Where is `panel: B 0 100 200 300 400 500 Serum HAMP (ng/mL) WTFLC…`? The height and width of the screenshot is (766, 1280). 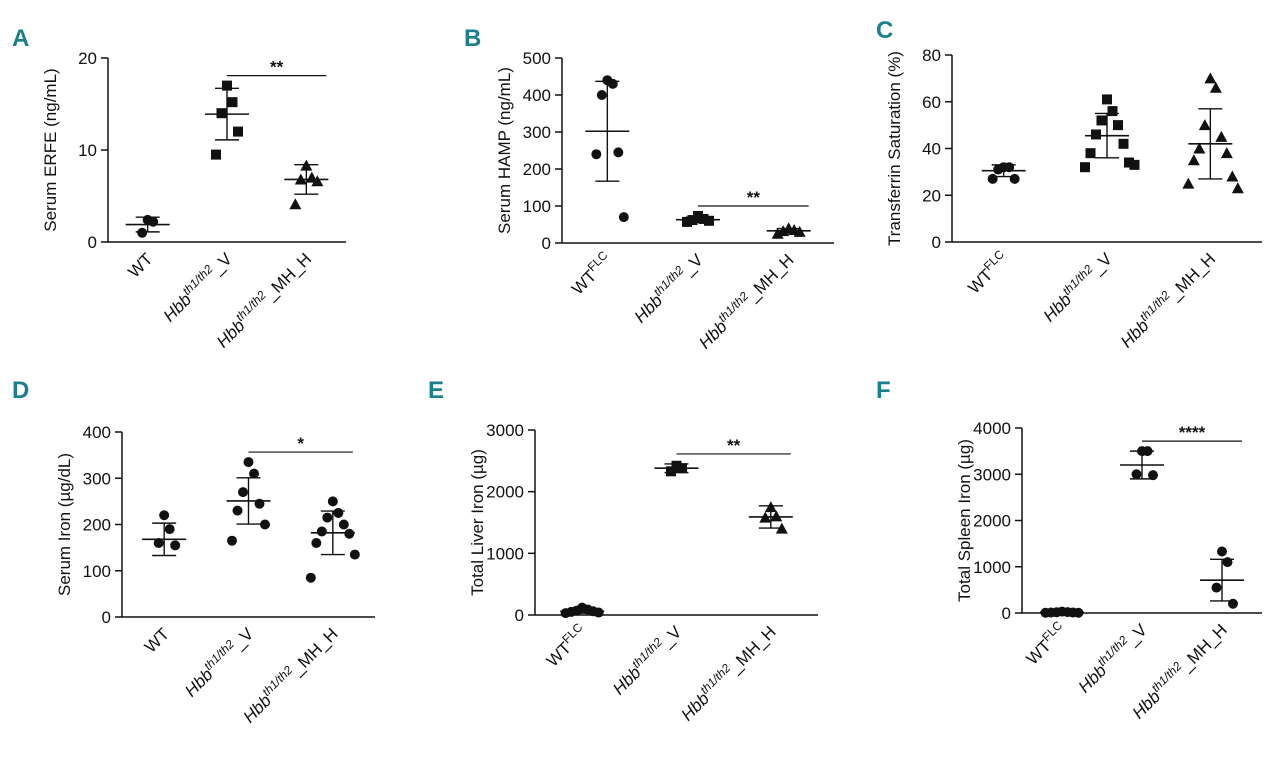 panel: B 0 100 200 300 400 500 Serum HAMP (ng/mL) WTFLC… is located at coordinates (649, 189).